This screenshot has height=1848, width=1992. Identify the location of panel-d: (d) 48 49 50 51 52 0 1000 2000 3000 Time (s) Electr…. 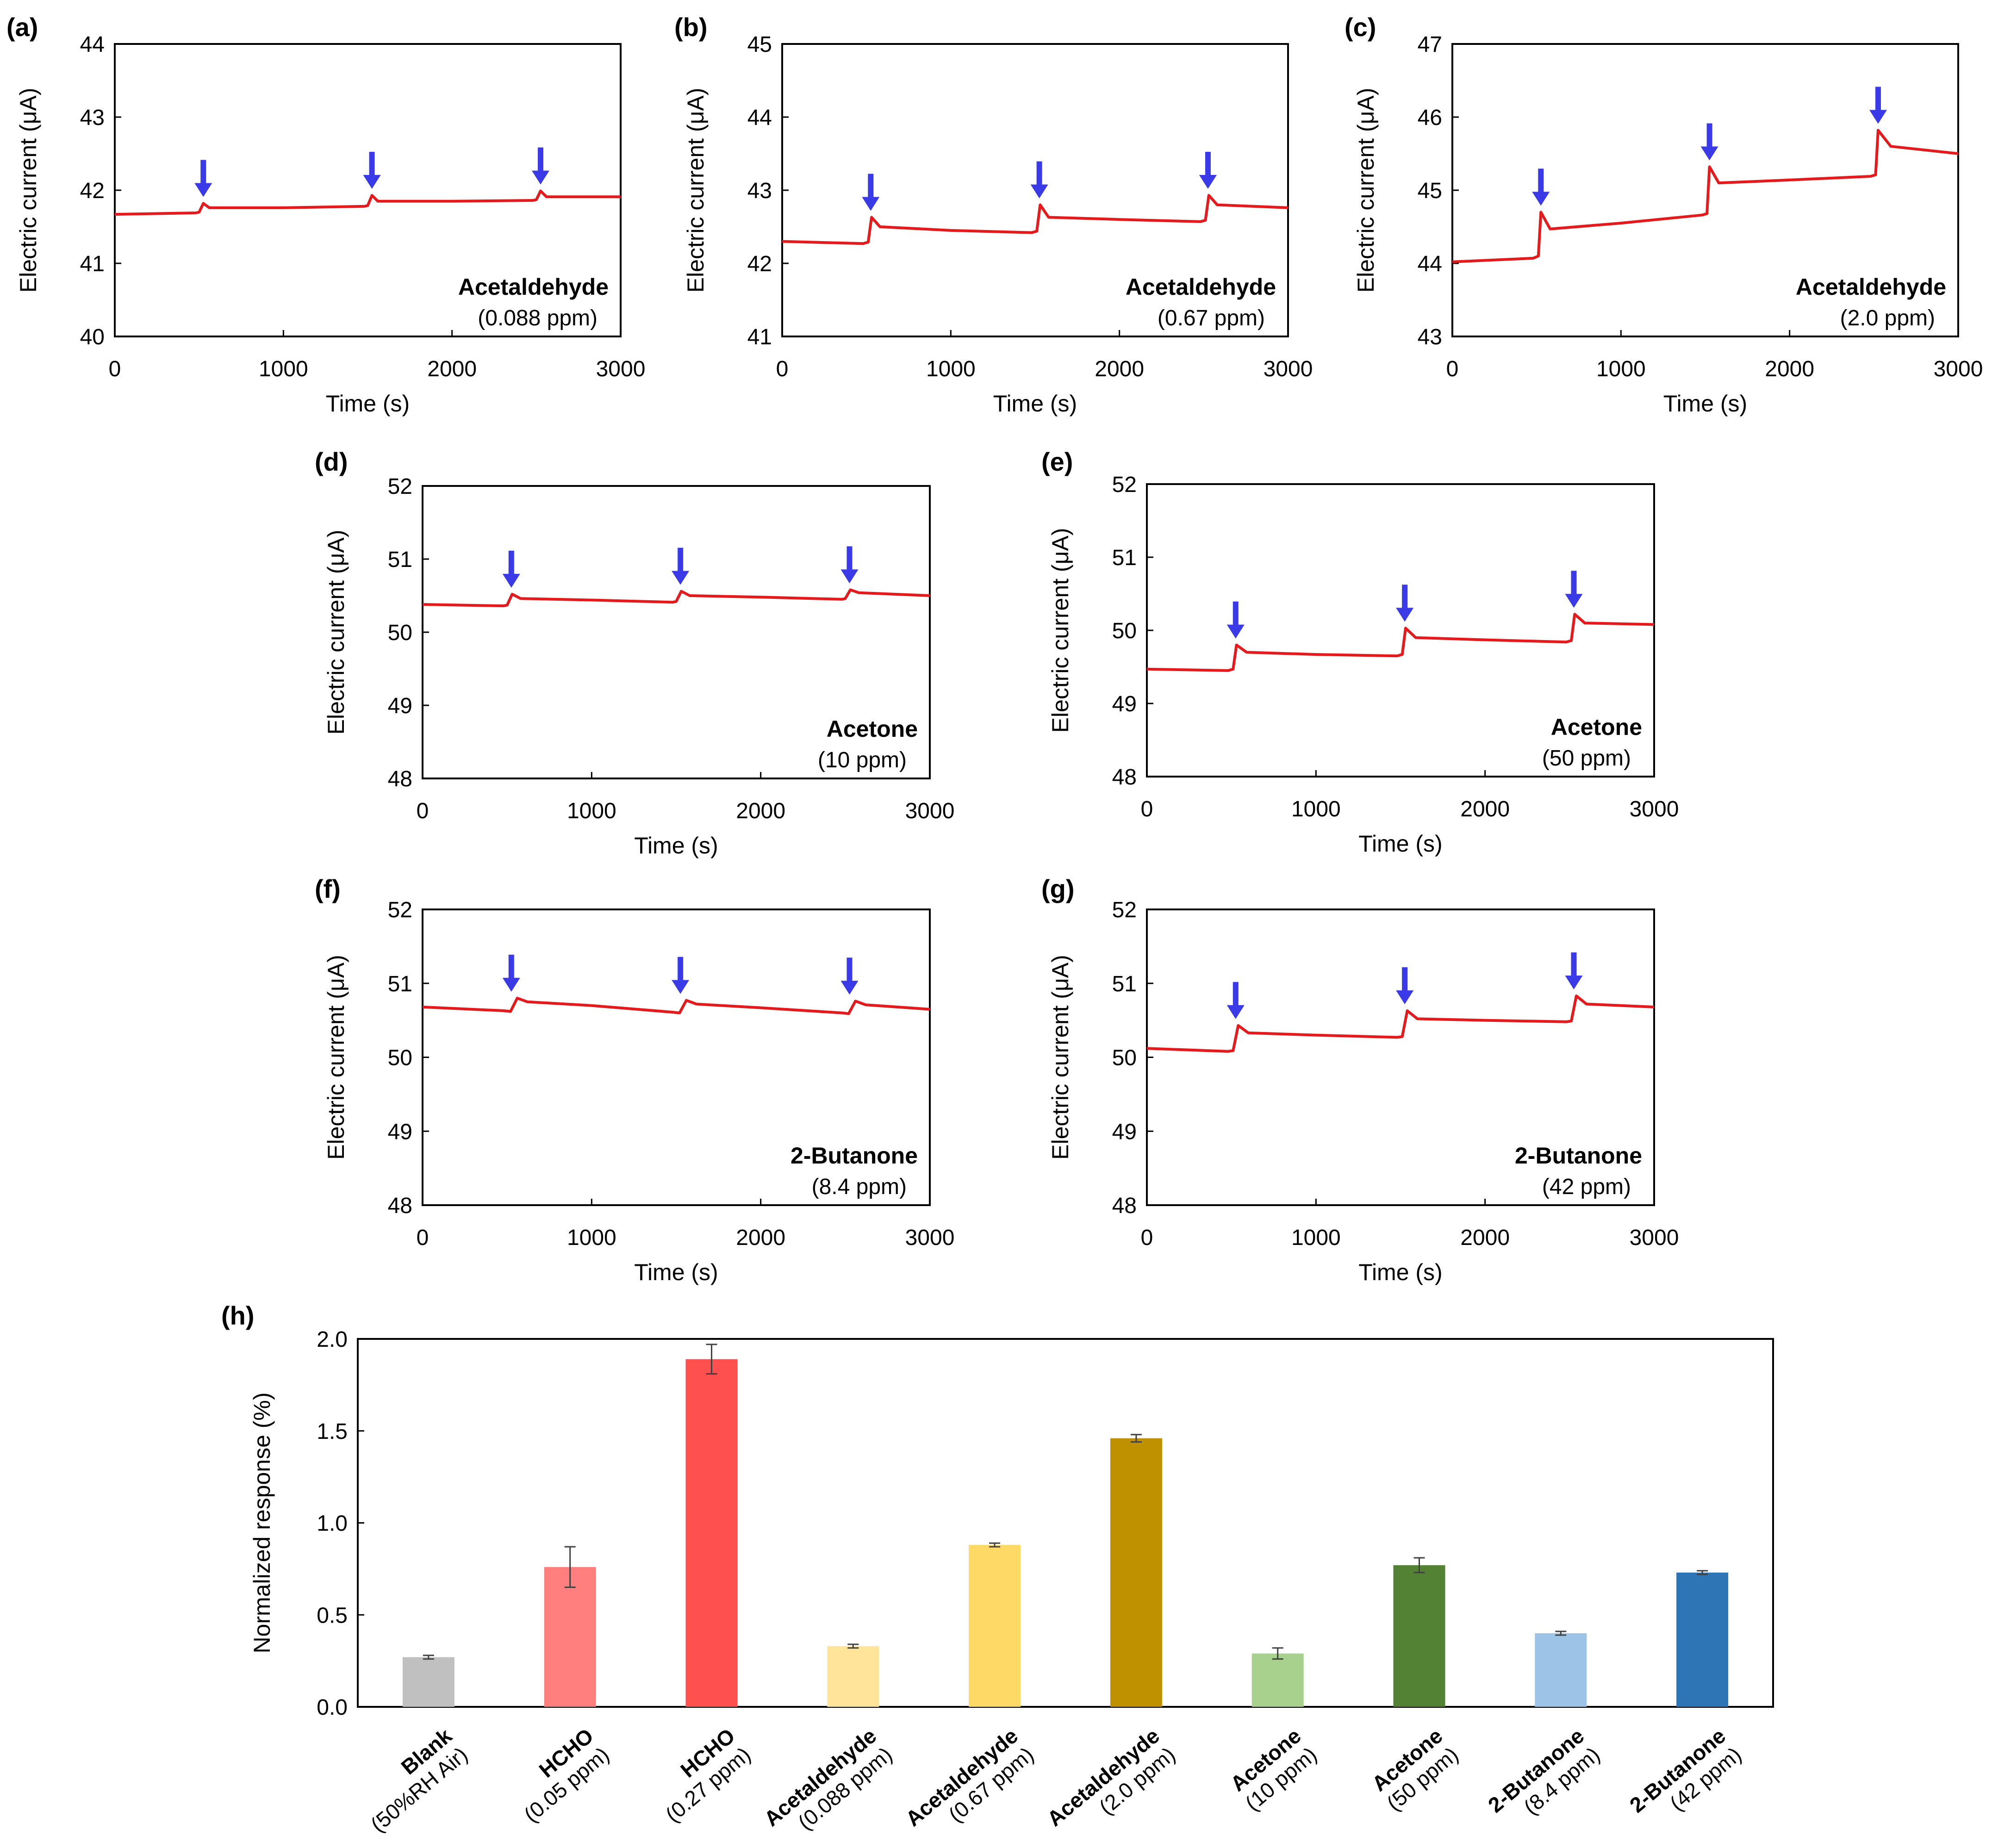
(635, 653).